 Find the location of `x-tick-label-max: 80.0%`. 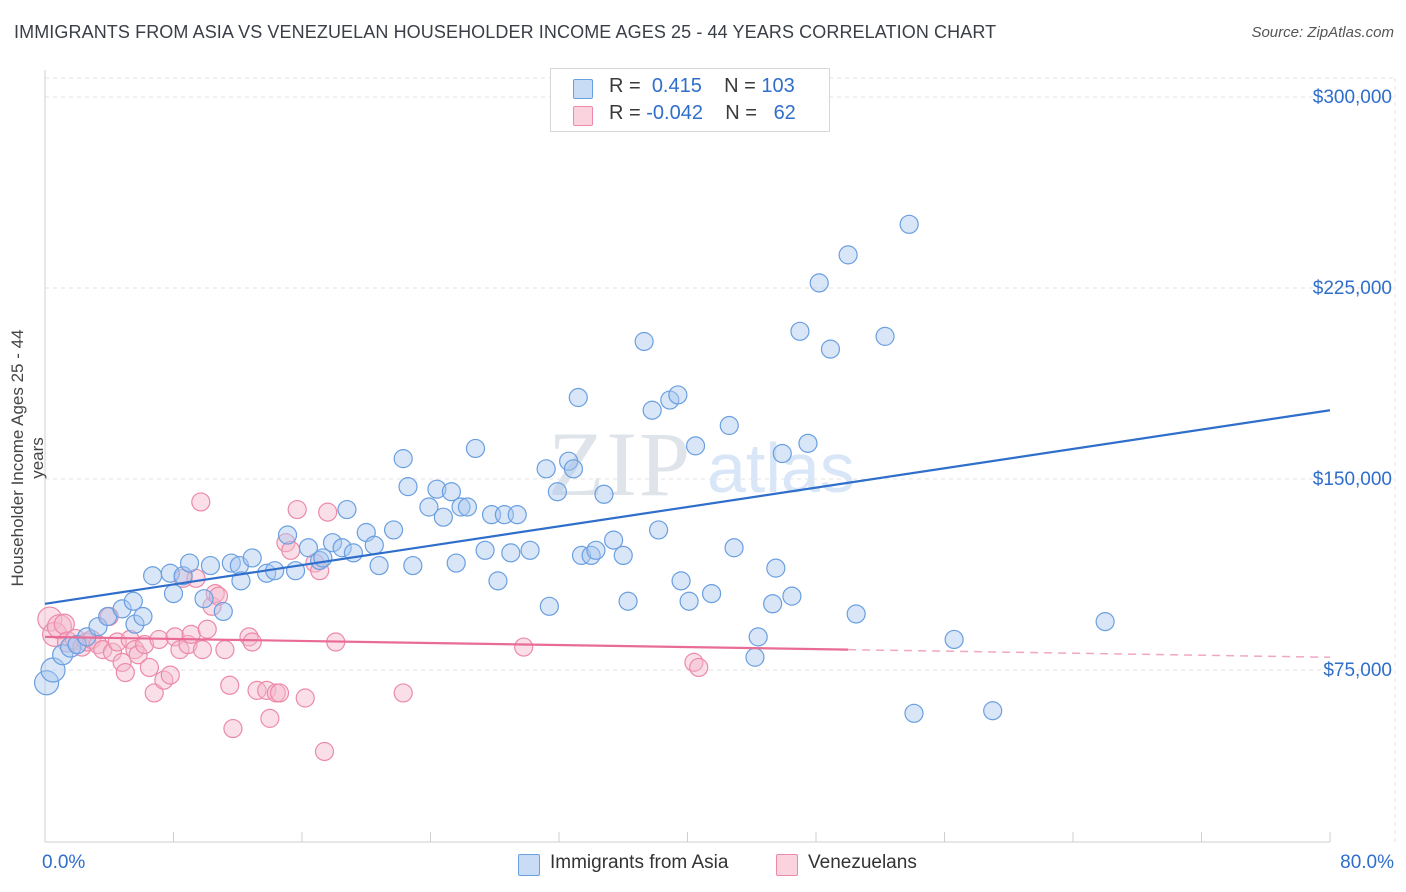

x-tick-label-max: 80.0% is located at coordinates (1367, 862).